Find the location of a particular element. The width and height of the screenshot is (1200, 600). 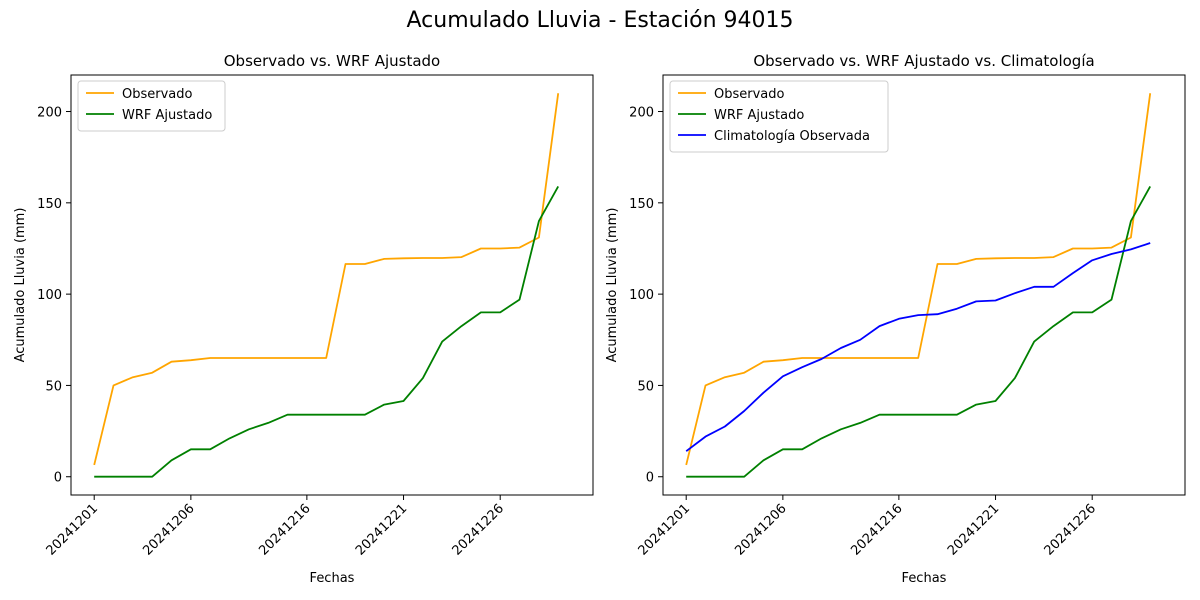

legend: Observado WRF Ajustado is located at coordinates (151, 106).